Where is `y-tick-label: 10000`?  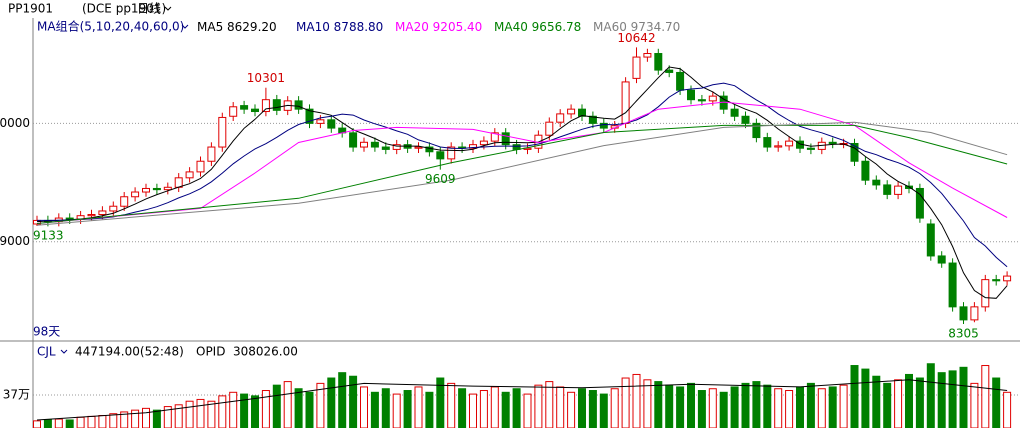
y-tick-label: 10000 is located at coordinates (15, 123).